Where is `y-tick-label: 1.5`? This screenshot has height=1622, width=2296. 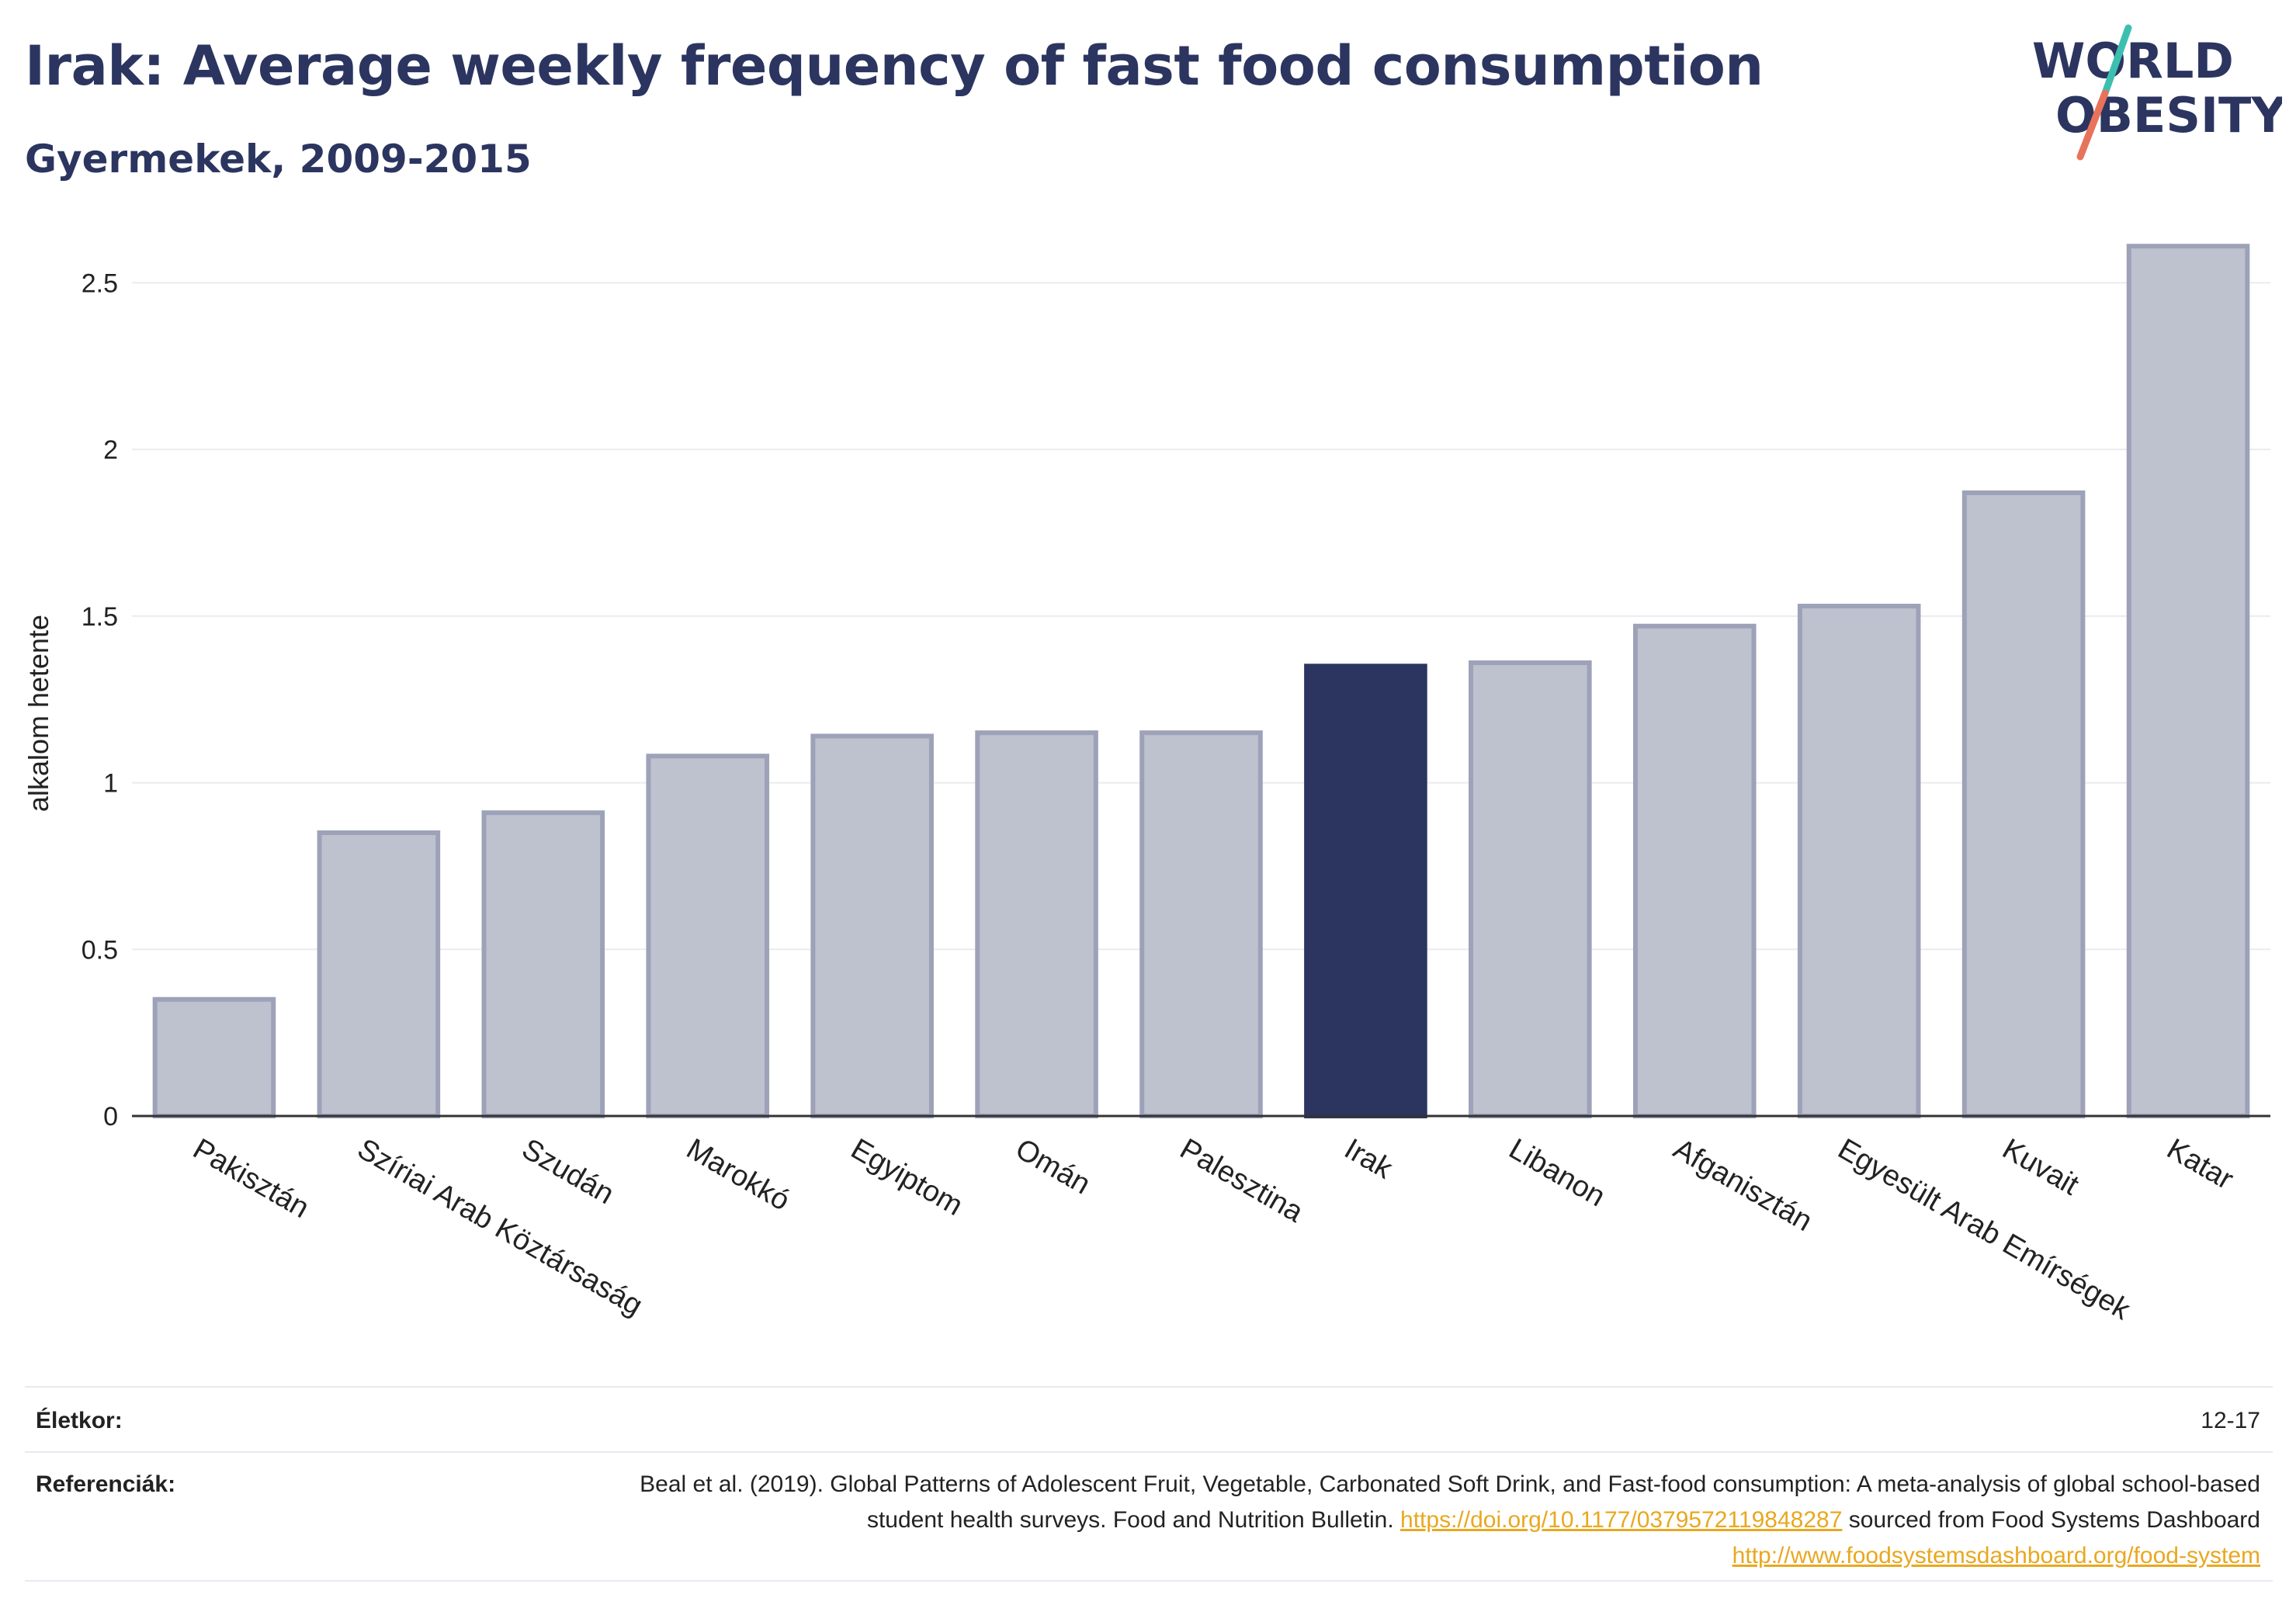 y-tick-label: 1.5 is located at coordinates (100, 617).